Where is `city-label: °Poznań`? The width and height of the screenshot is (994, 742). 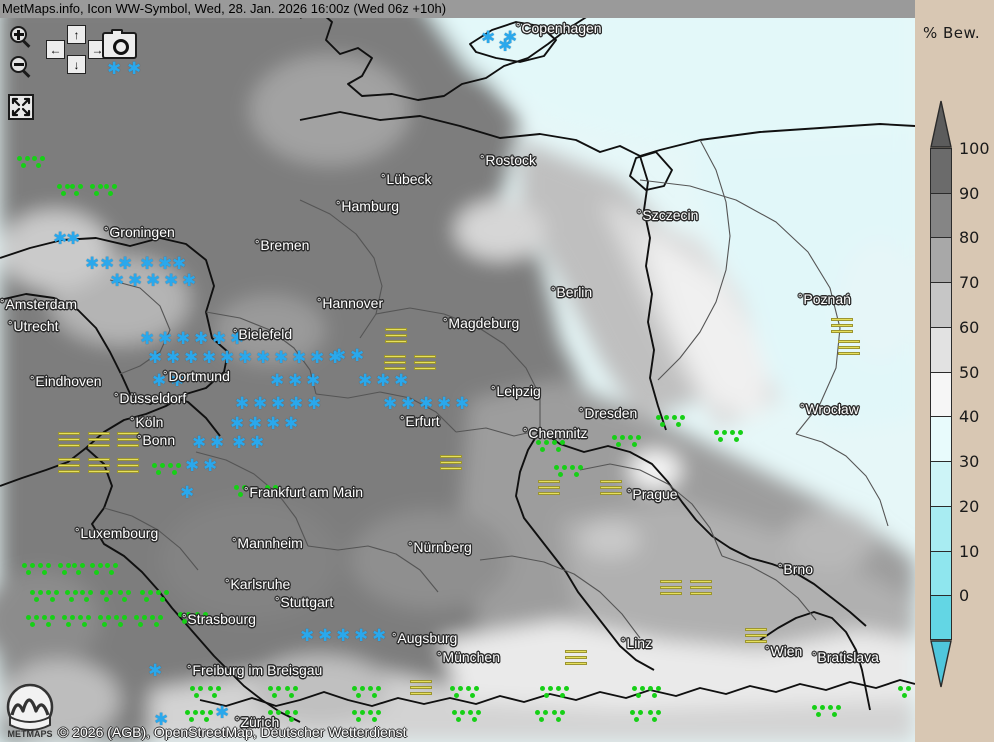 city-label: °Poznań is located at coordinates (824, 299).